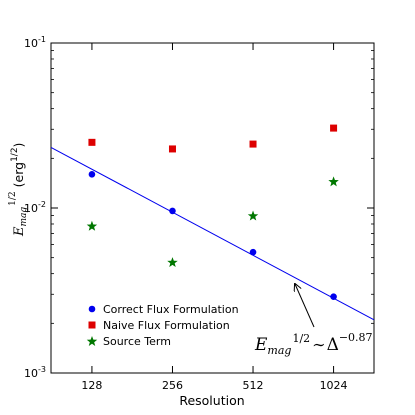  What do you see at coordinates (92, 341) in the screenshot?
I see `legend-marker-source-term` at bounding box center [92, 341].